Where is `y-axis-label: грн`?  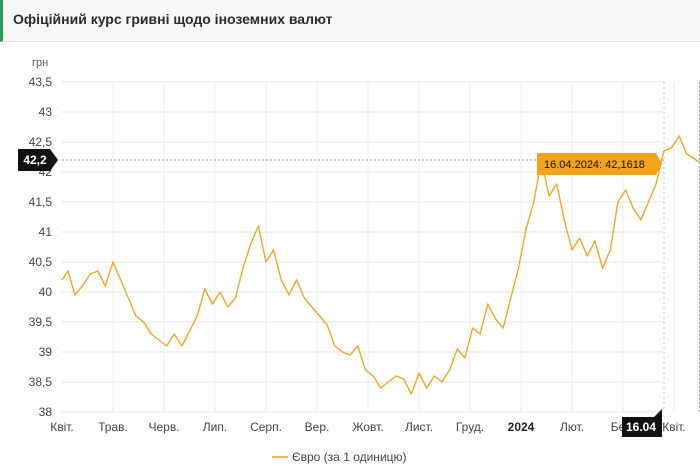 y-axis-label: грн is located at coordinates (40, 63).